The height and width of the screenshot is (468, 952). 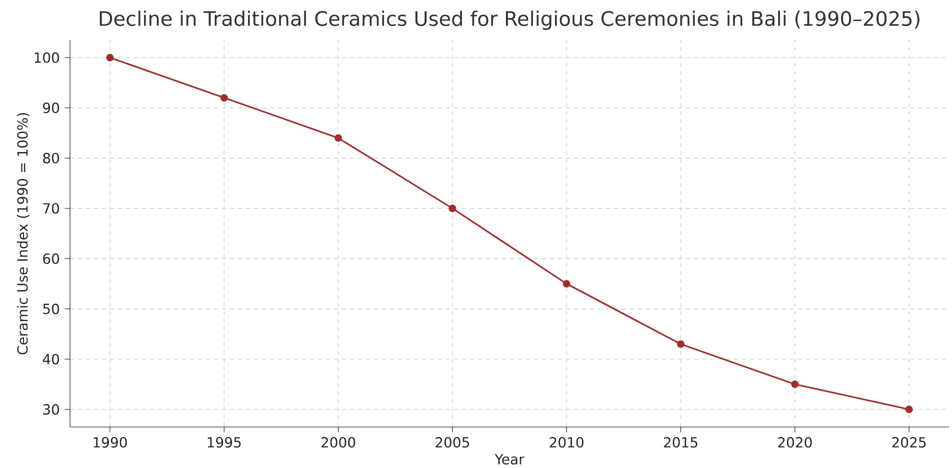 What do you see at coordinates (567, 442) in the screenshot?
I see `x-tick-label: 2010` at bounding box center [567, 442].